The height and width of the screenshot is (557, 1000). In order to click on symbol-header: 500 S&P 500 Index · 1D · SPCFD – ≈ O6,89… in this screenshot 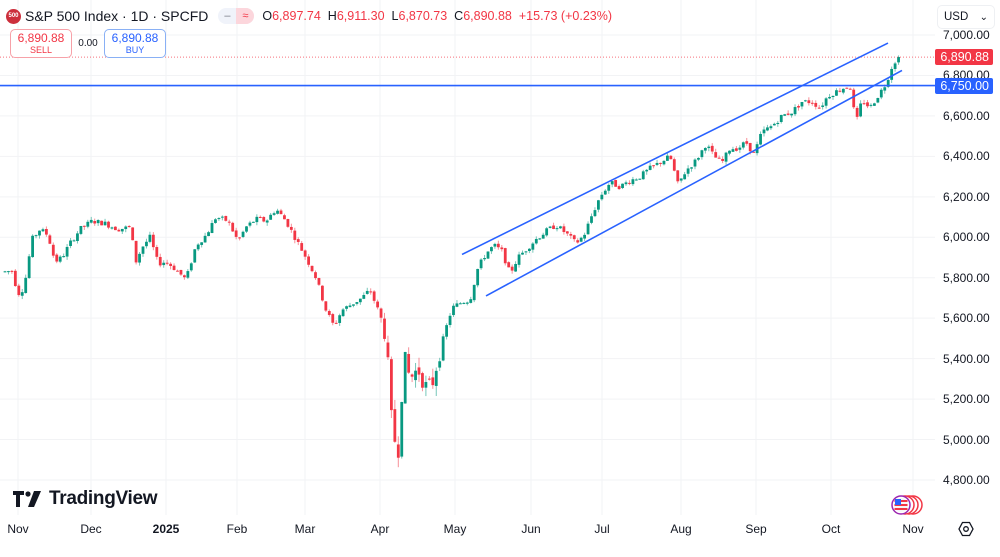, I will do `click(309, 16)`.